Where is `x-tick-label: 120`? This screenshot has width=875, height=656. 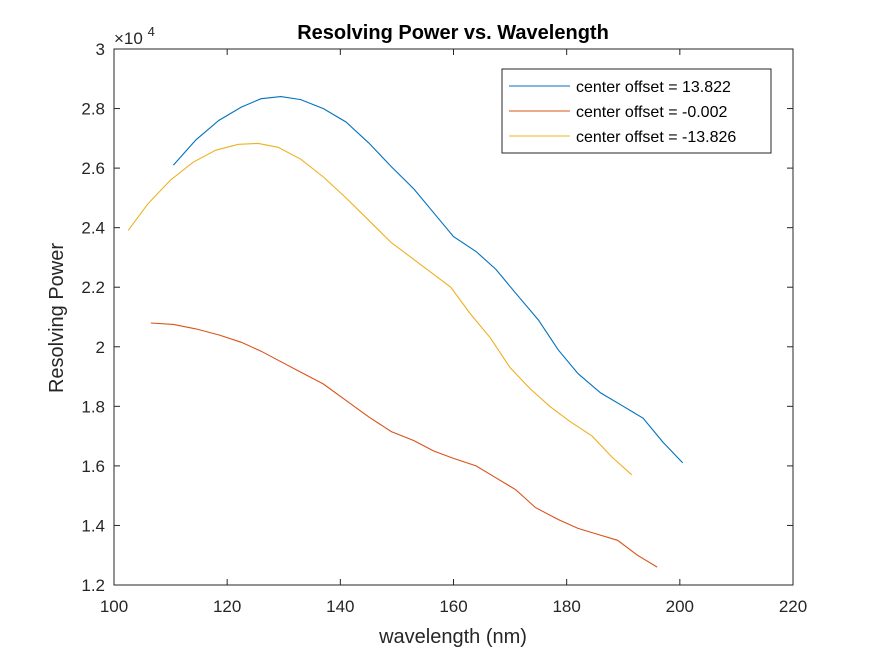 x-tick-label: 120 is located at coordinates (227, 606).